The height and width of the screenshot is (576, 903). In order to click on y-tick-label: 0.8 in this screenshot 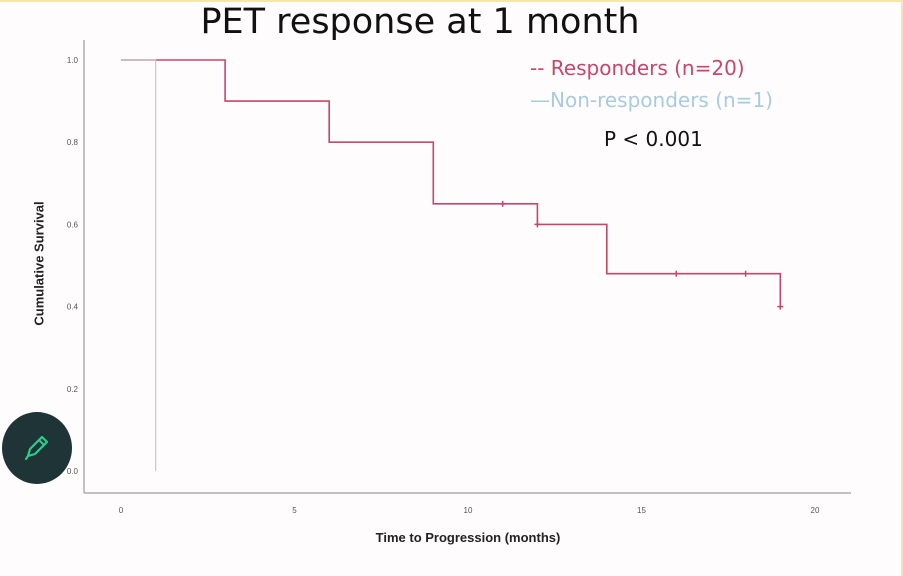, I will do `click(73, 142)`.